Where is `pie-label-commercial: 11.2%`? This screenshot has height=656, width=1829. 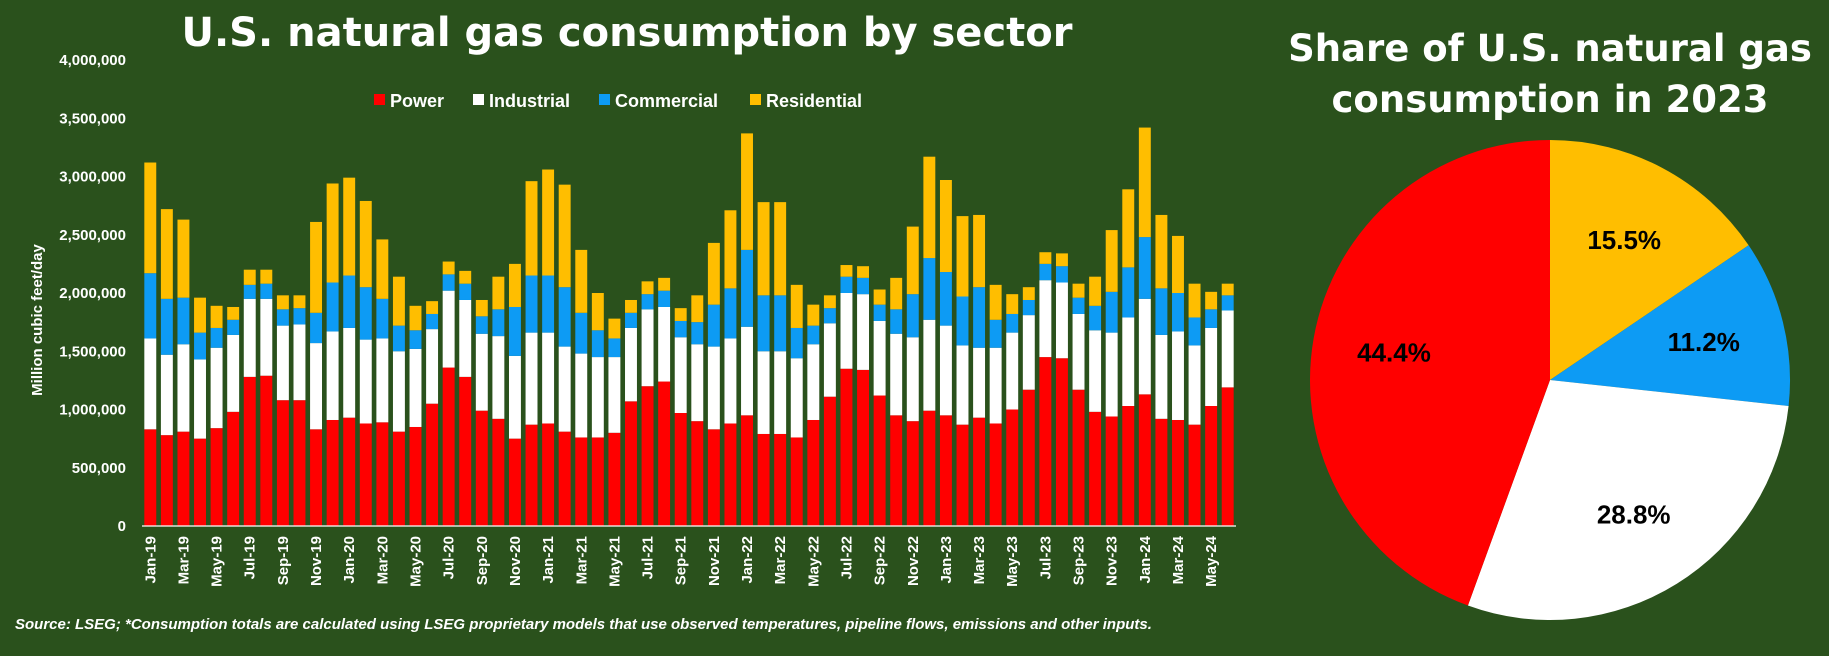
pie-label-commercial: 11.2% is located at coordinates (1704, 342).